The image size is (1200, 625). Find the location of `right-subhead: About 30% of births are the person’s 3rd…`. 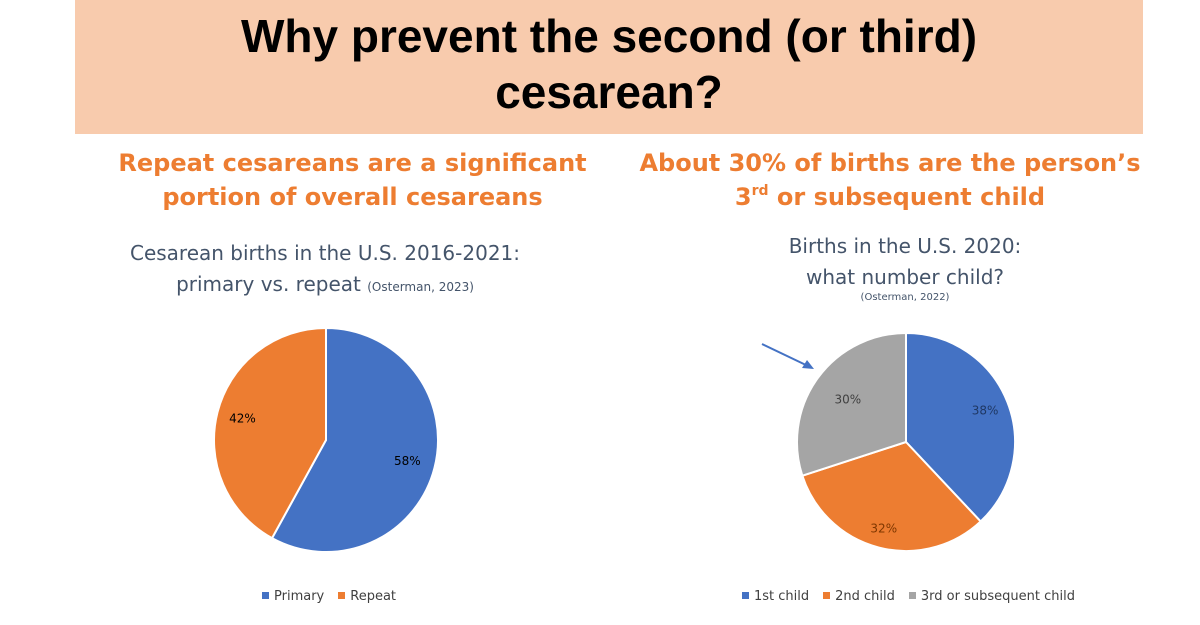

right-subhead: About 30% of births are the person’s 3rd… is located at coordinates (890, 180).